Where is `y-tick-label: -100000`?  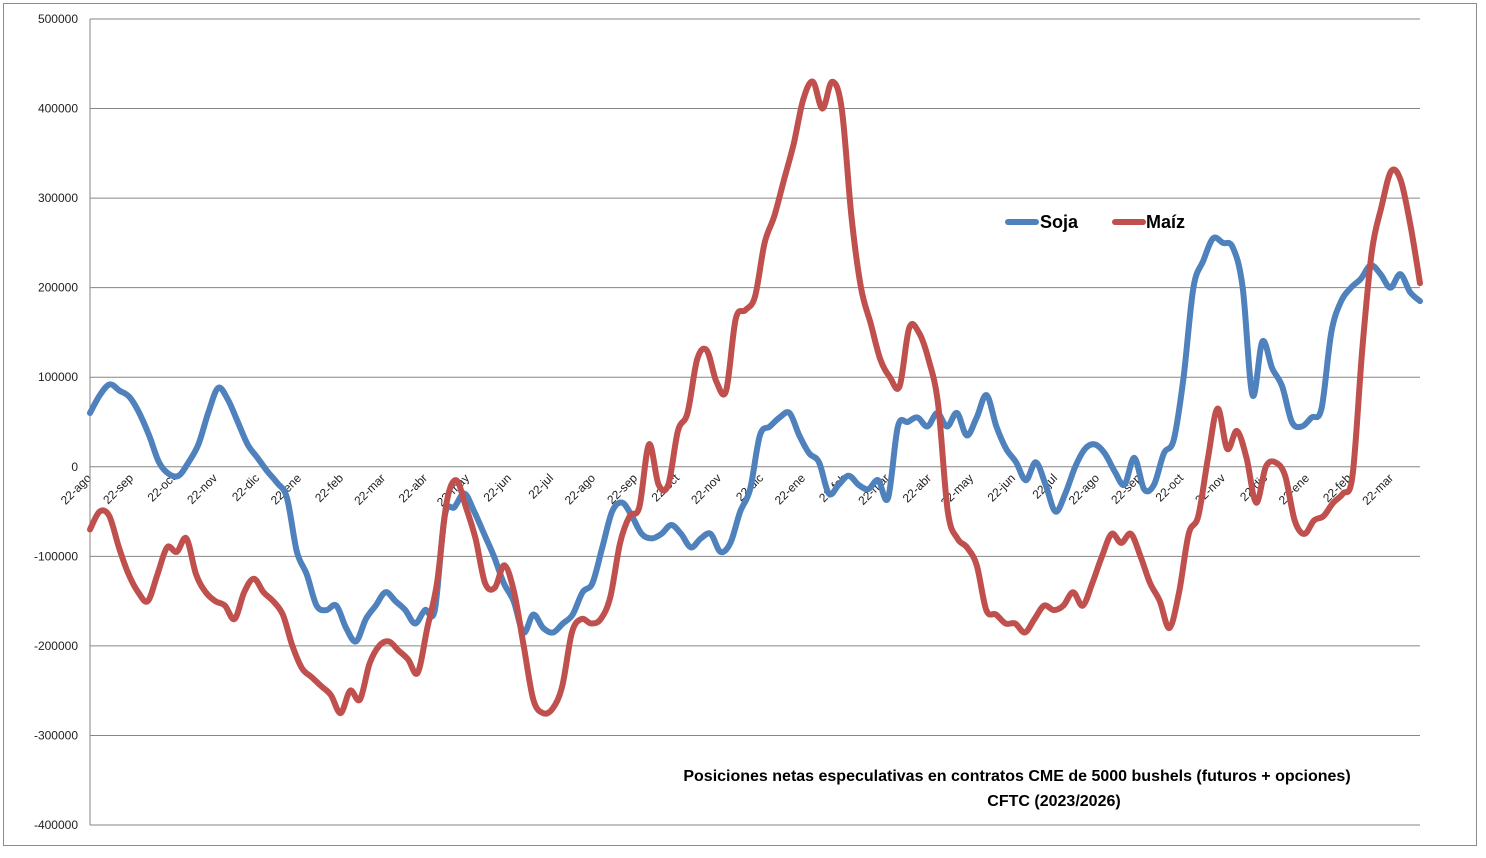
y-tick-label: -100000 is located at coordinates (56, 556).